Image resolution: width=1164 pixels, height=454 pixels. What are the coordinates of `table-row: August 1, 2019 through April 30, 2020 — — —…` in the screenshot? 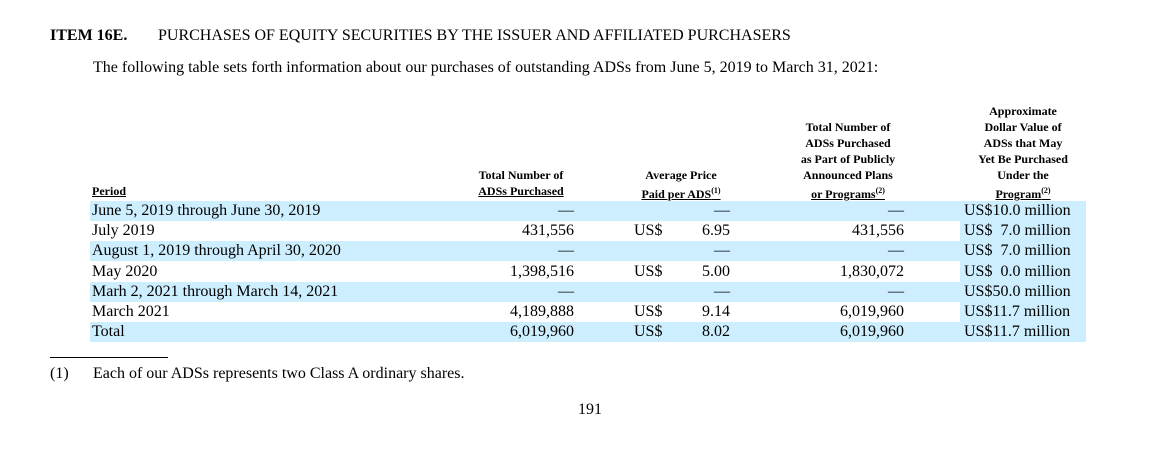 It's located at (588, 251).